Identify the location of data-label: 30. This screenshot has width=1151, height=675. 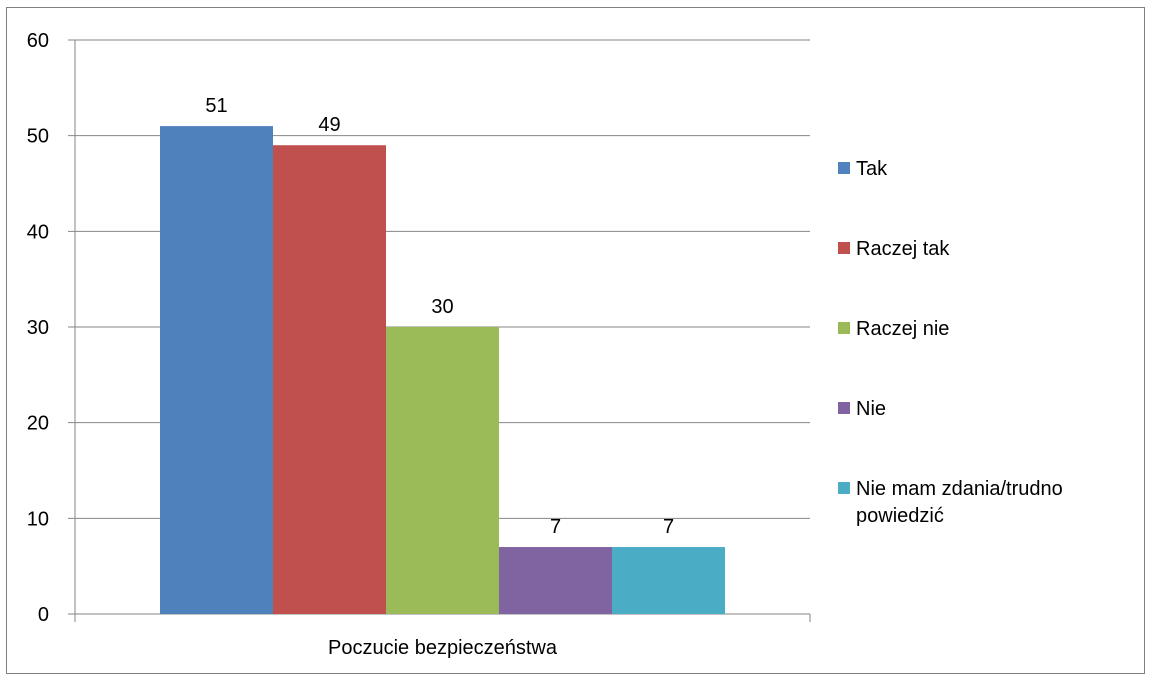
(442, 307).